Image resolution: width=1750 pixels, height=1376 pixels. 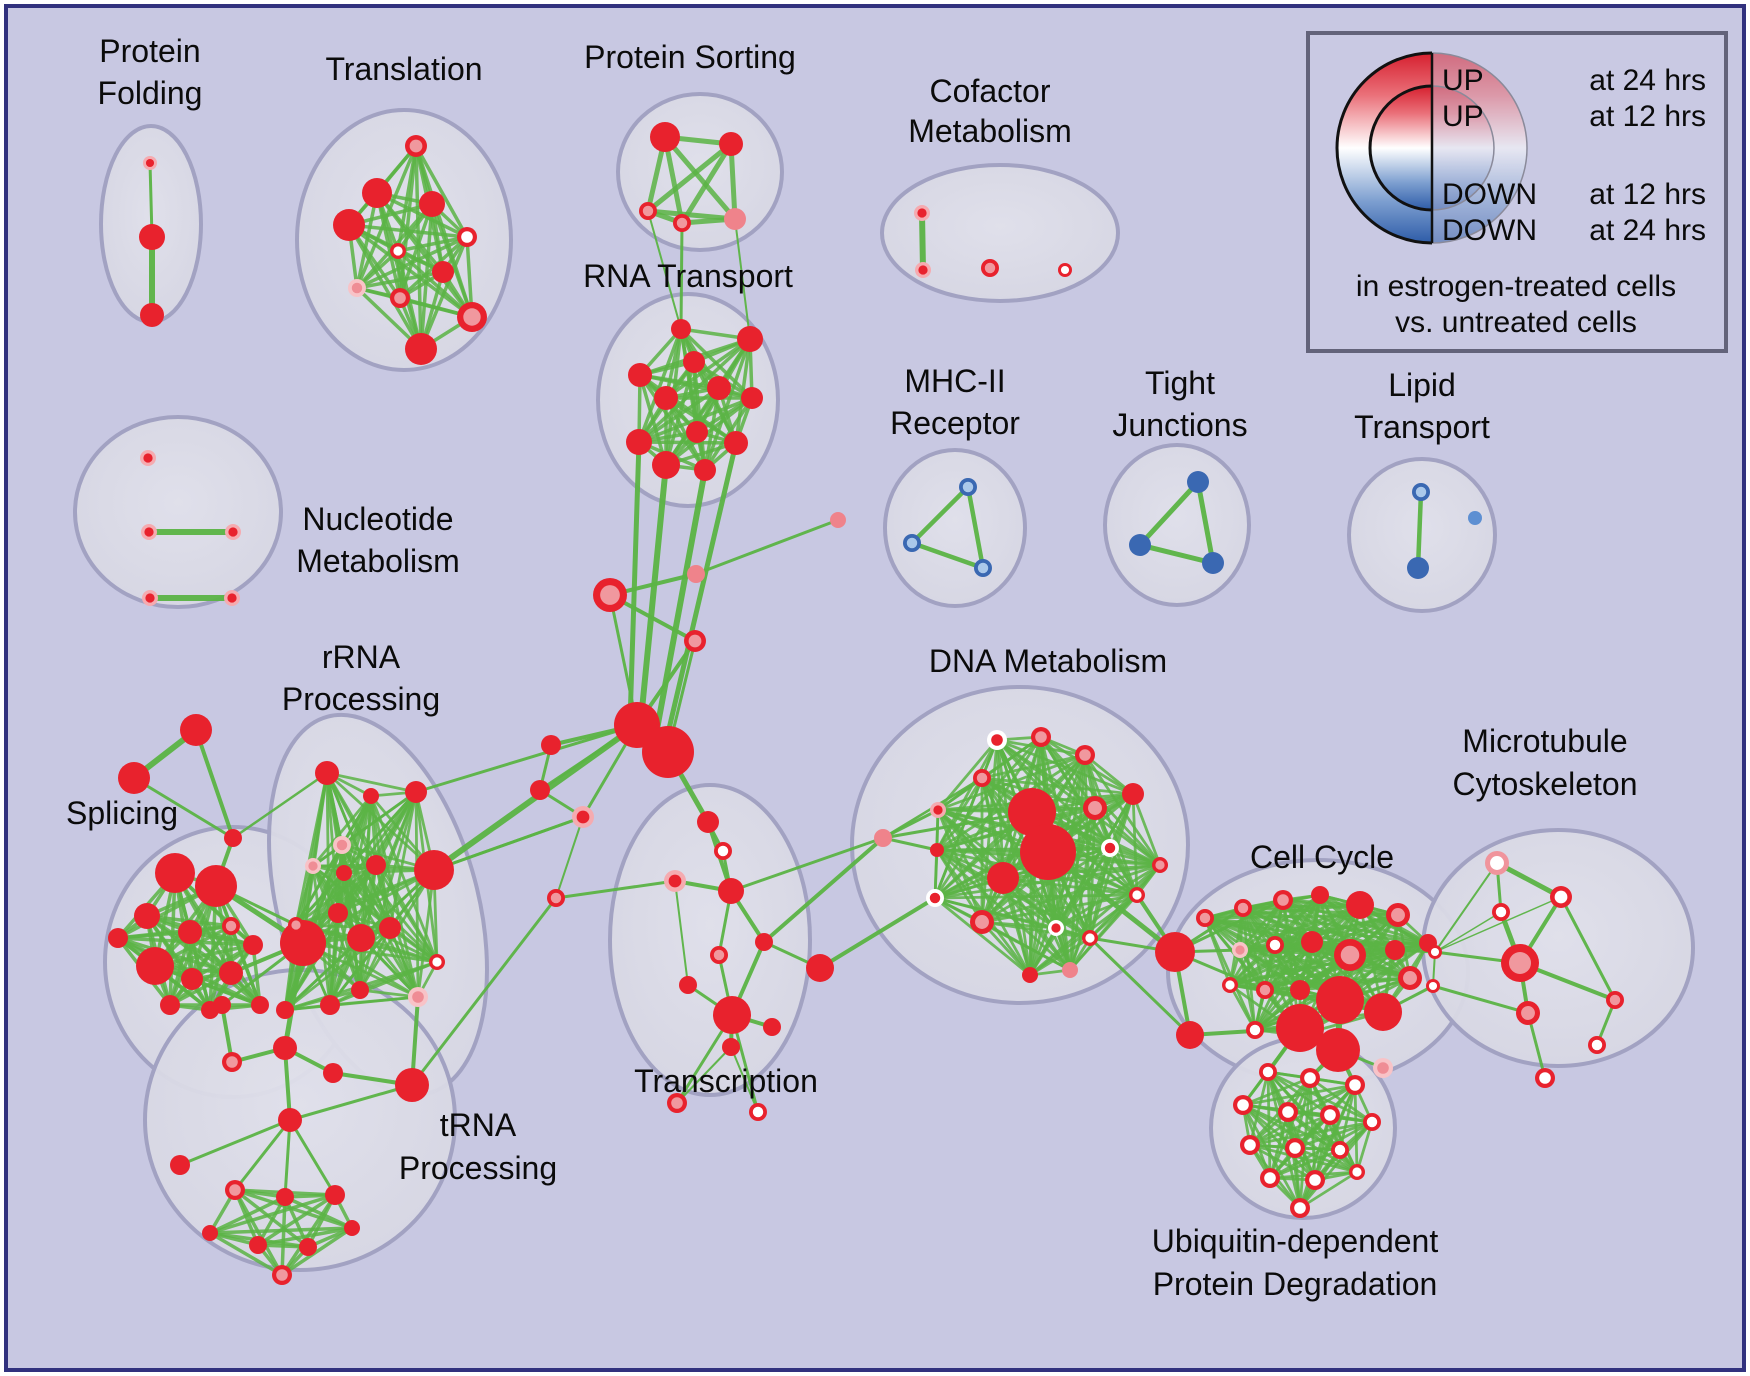 What do you see at coordinates (955, 423) in the screenshot?
I see `cluster-label-mhc-ii-receptor: Receptor` at bounding box center [955, 423].